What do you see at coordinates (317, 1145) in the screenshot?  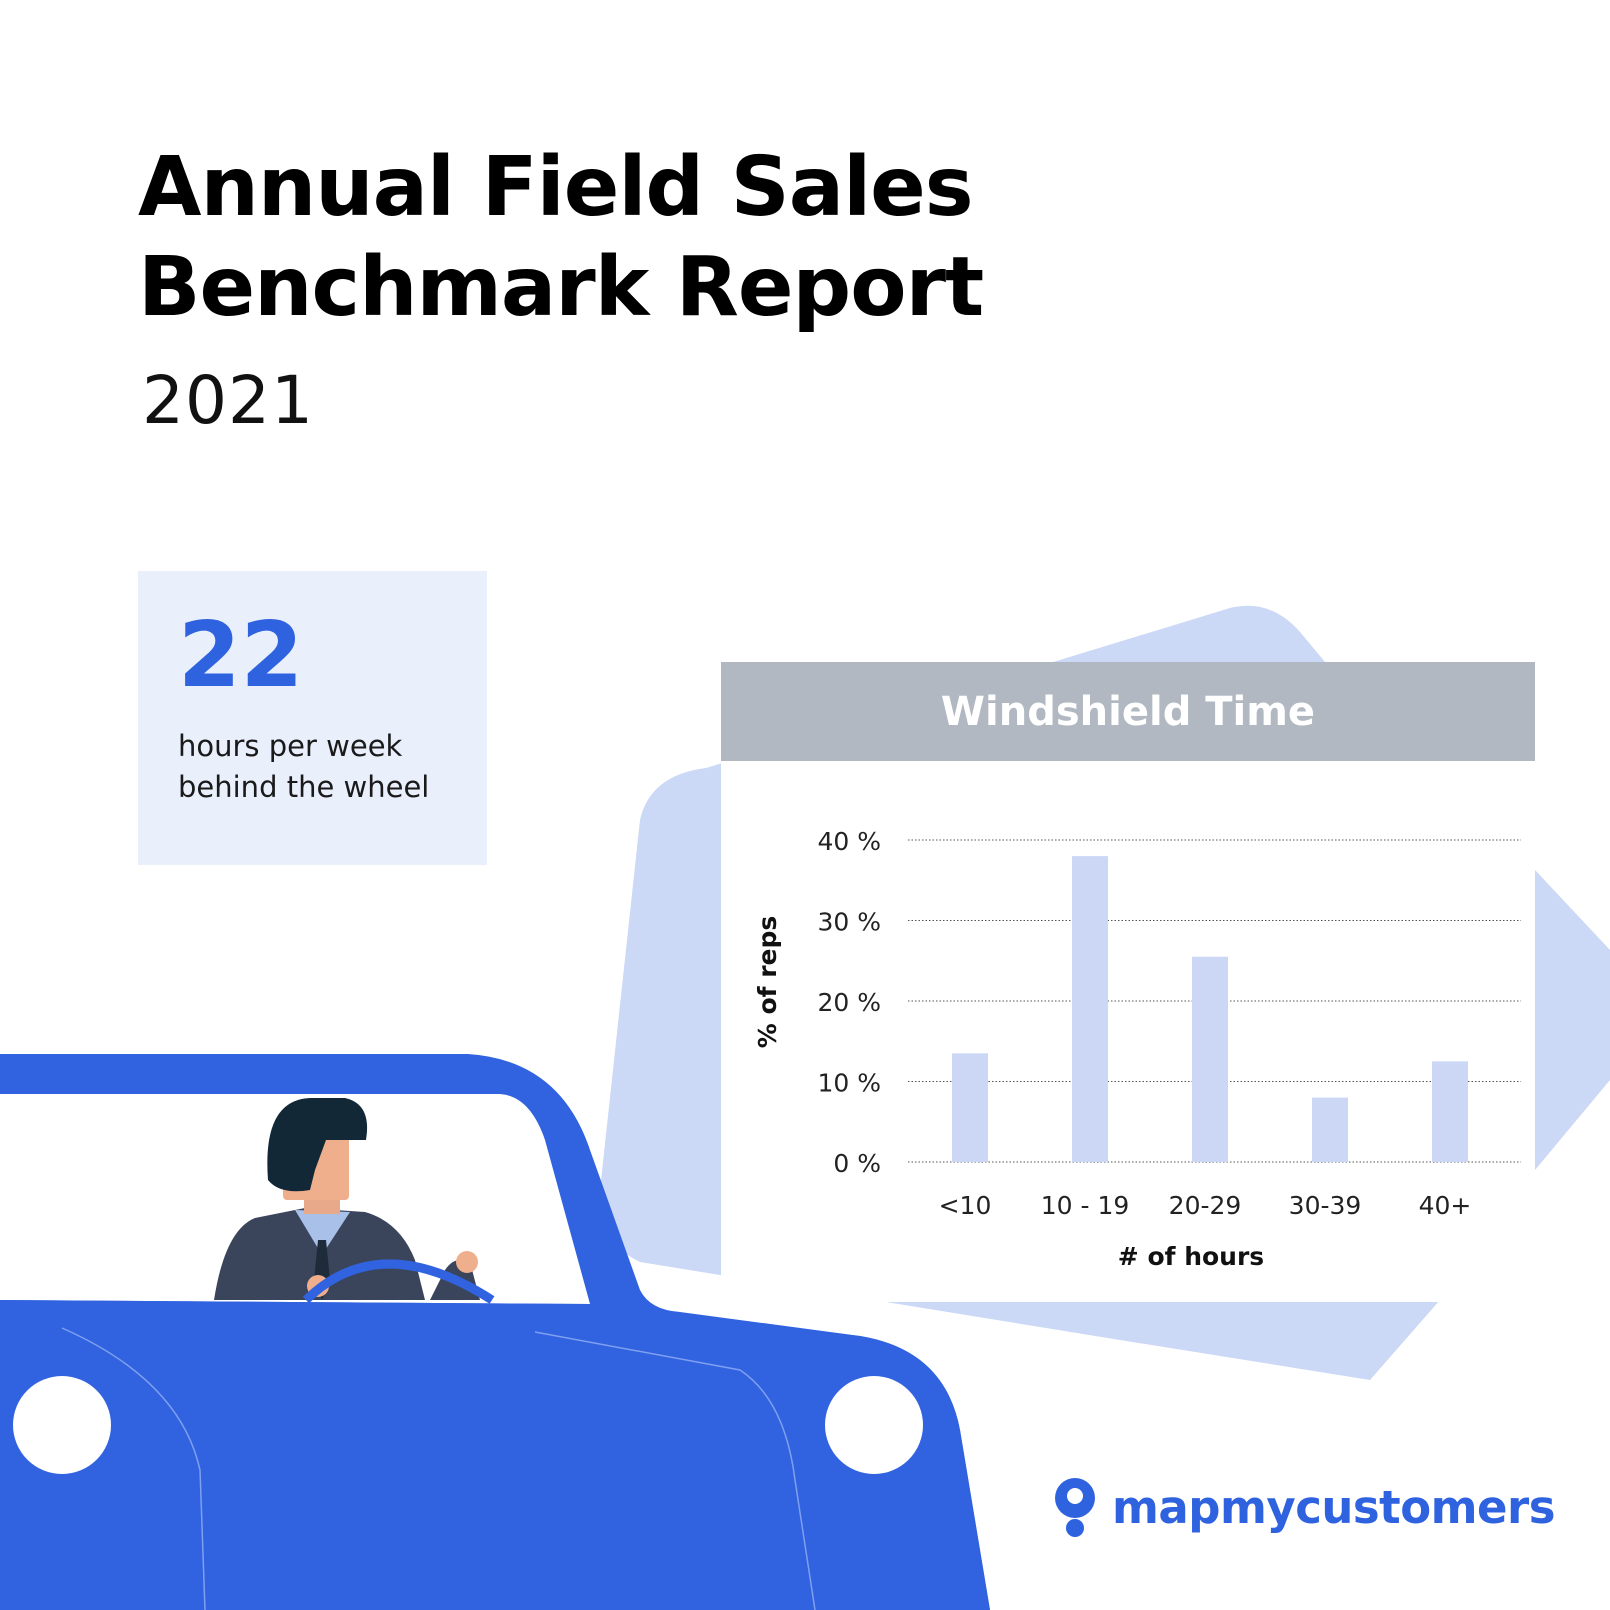 I see `driver-hair` at bounding box center [317, 1145].